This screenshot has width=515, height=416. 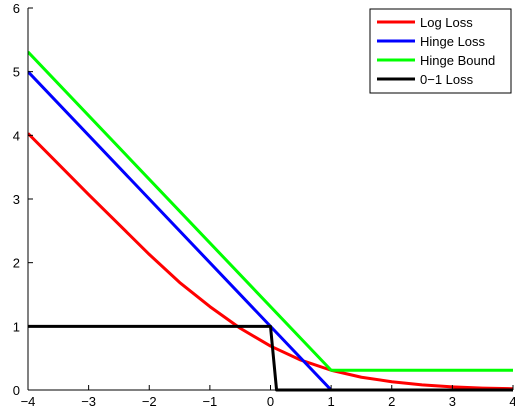 I want to click on legend-label-hinge-loss: Hinge Loss, so click(x=453, y=41).